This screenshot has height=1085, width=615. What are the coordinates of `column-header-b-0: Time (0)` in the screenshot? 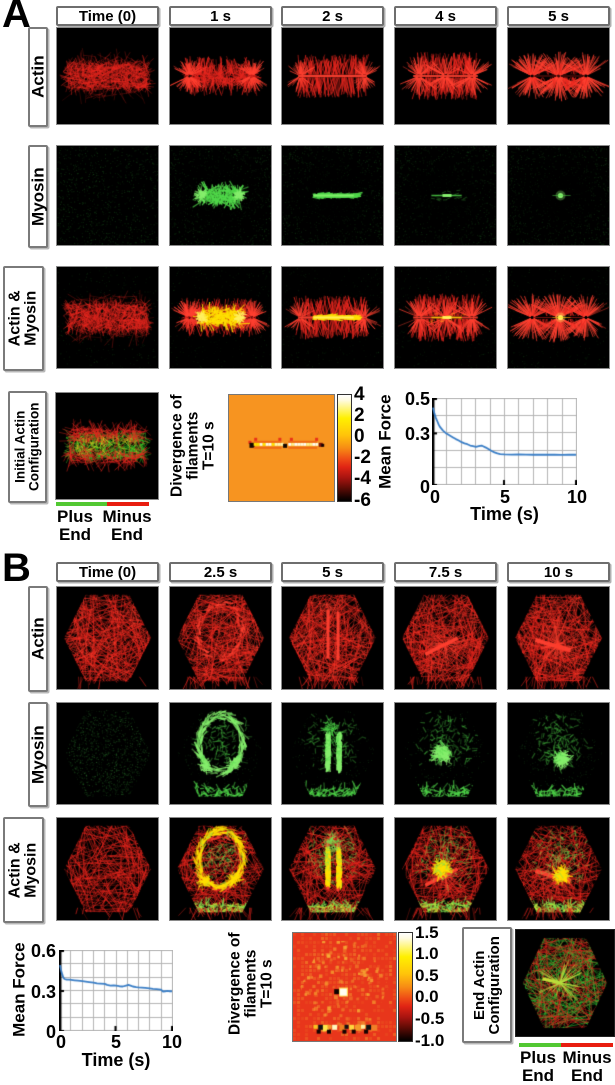 It's located at (107, 572).